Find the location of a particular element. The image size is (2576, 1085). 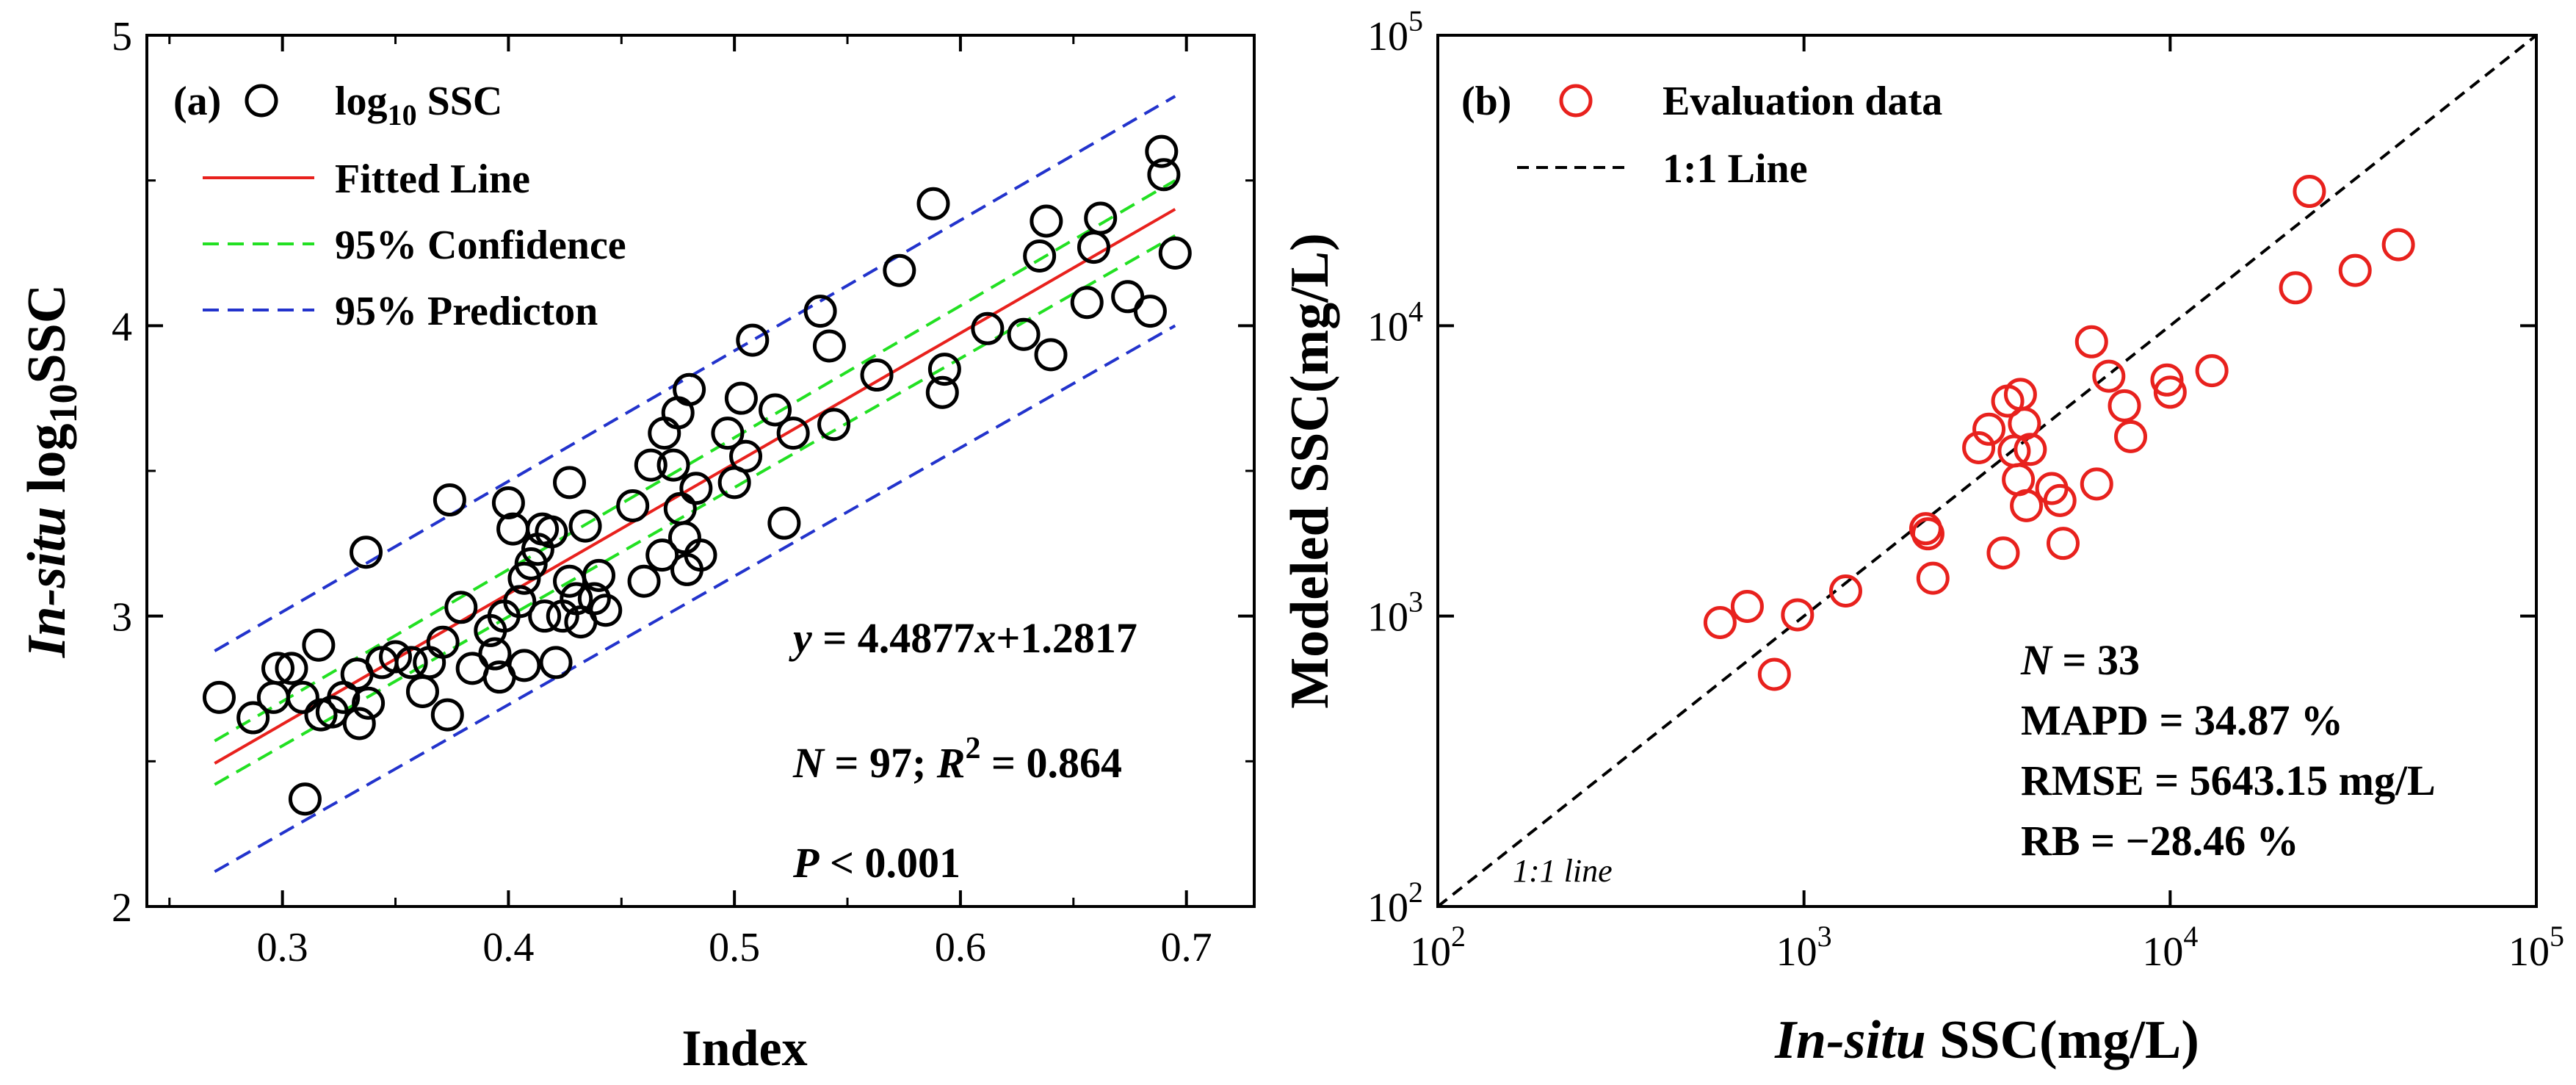

panel-b-x-label: In-situ SSC(mg/L) is located at coordinates (1986, 1040).